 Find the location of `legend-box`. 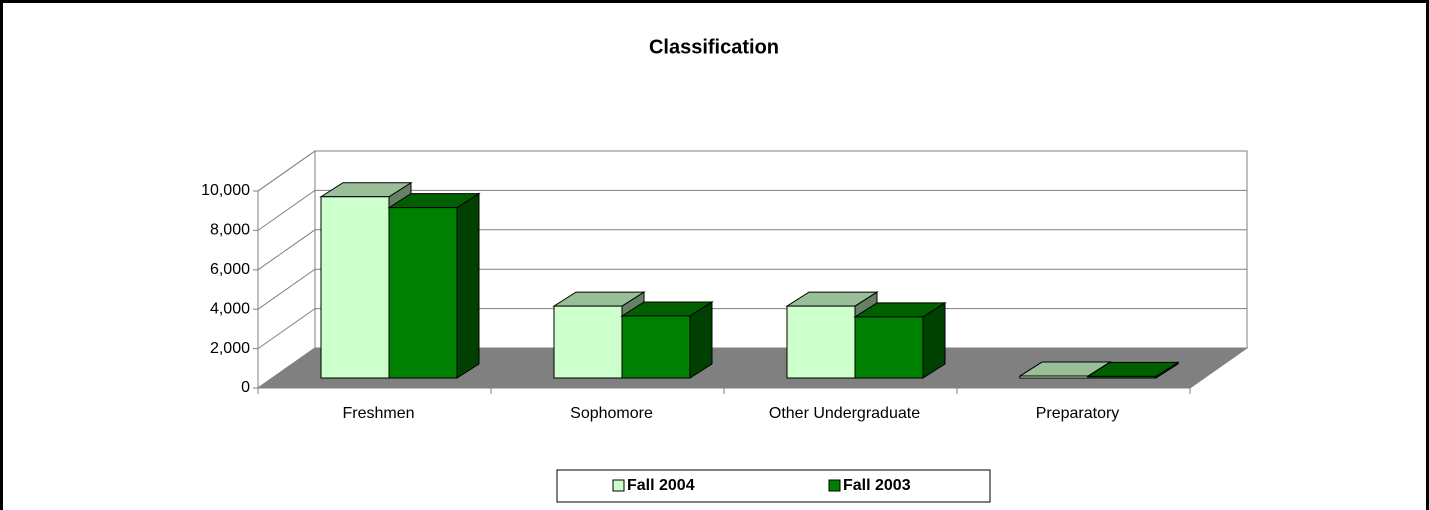

legend-box is located at coordinates (773, 486).